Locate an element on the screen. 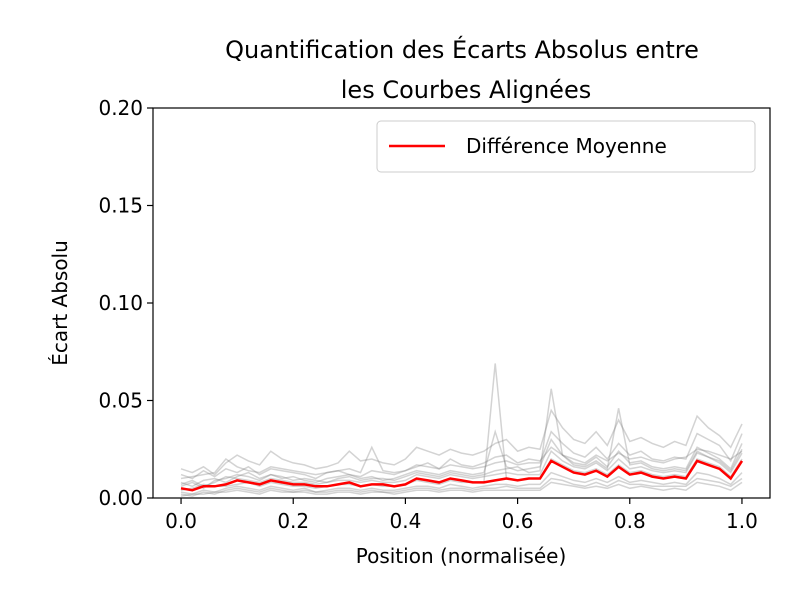 This screenshot has height=605, width=800. x-tick-label: 0.0 is located at coordinates (181, 521).